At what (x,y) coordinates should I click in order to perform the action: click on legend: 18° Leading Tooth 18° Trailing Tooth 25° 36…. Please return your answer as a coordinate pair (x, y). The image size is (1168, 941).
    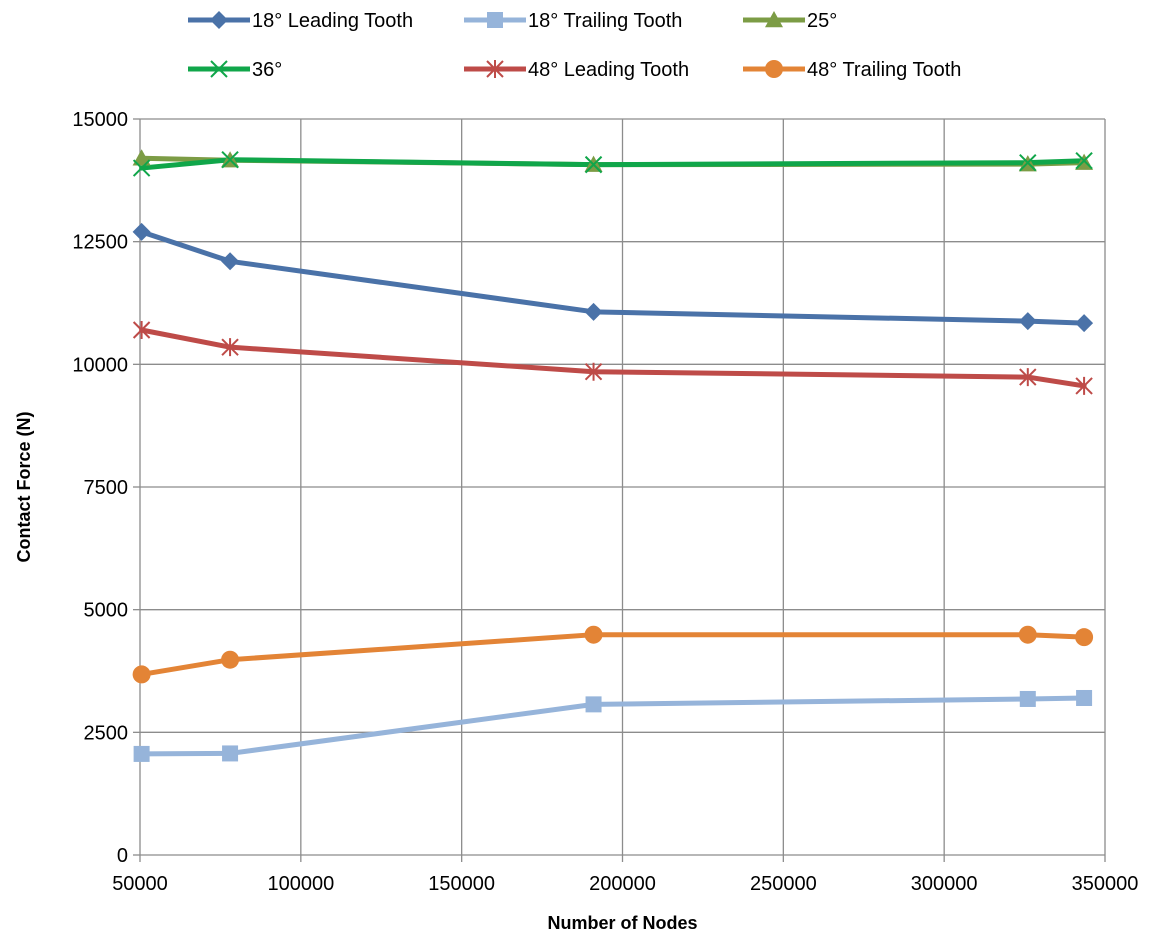
    Looking at the image, I should click on (574, 45).